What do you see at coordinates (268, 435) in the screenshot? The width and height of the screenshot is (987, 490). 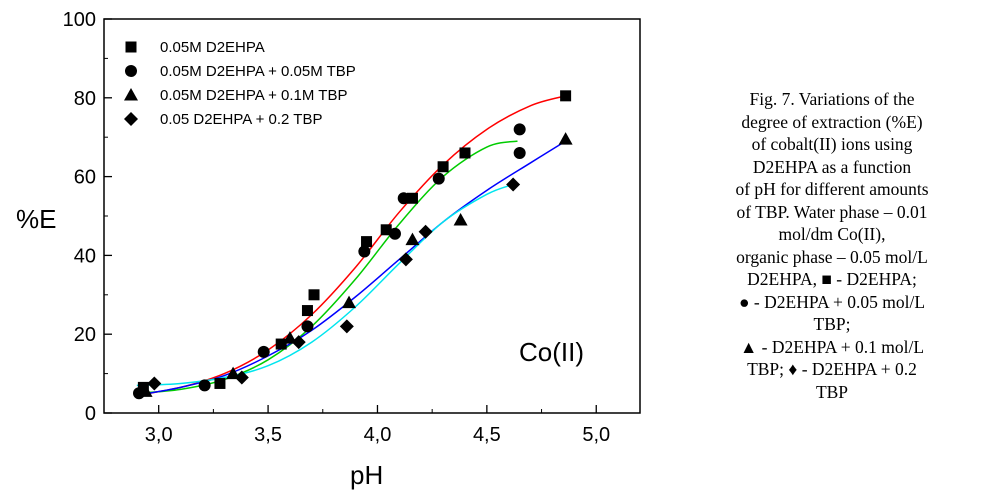 I see `x-tick-label: 3,5` at bounding box center [268, 435].